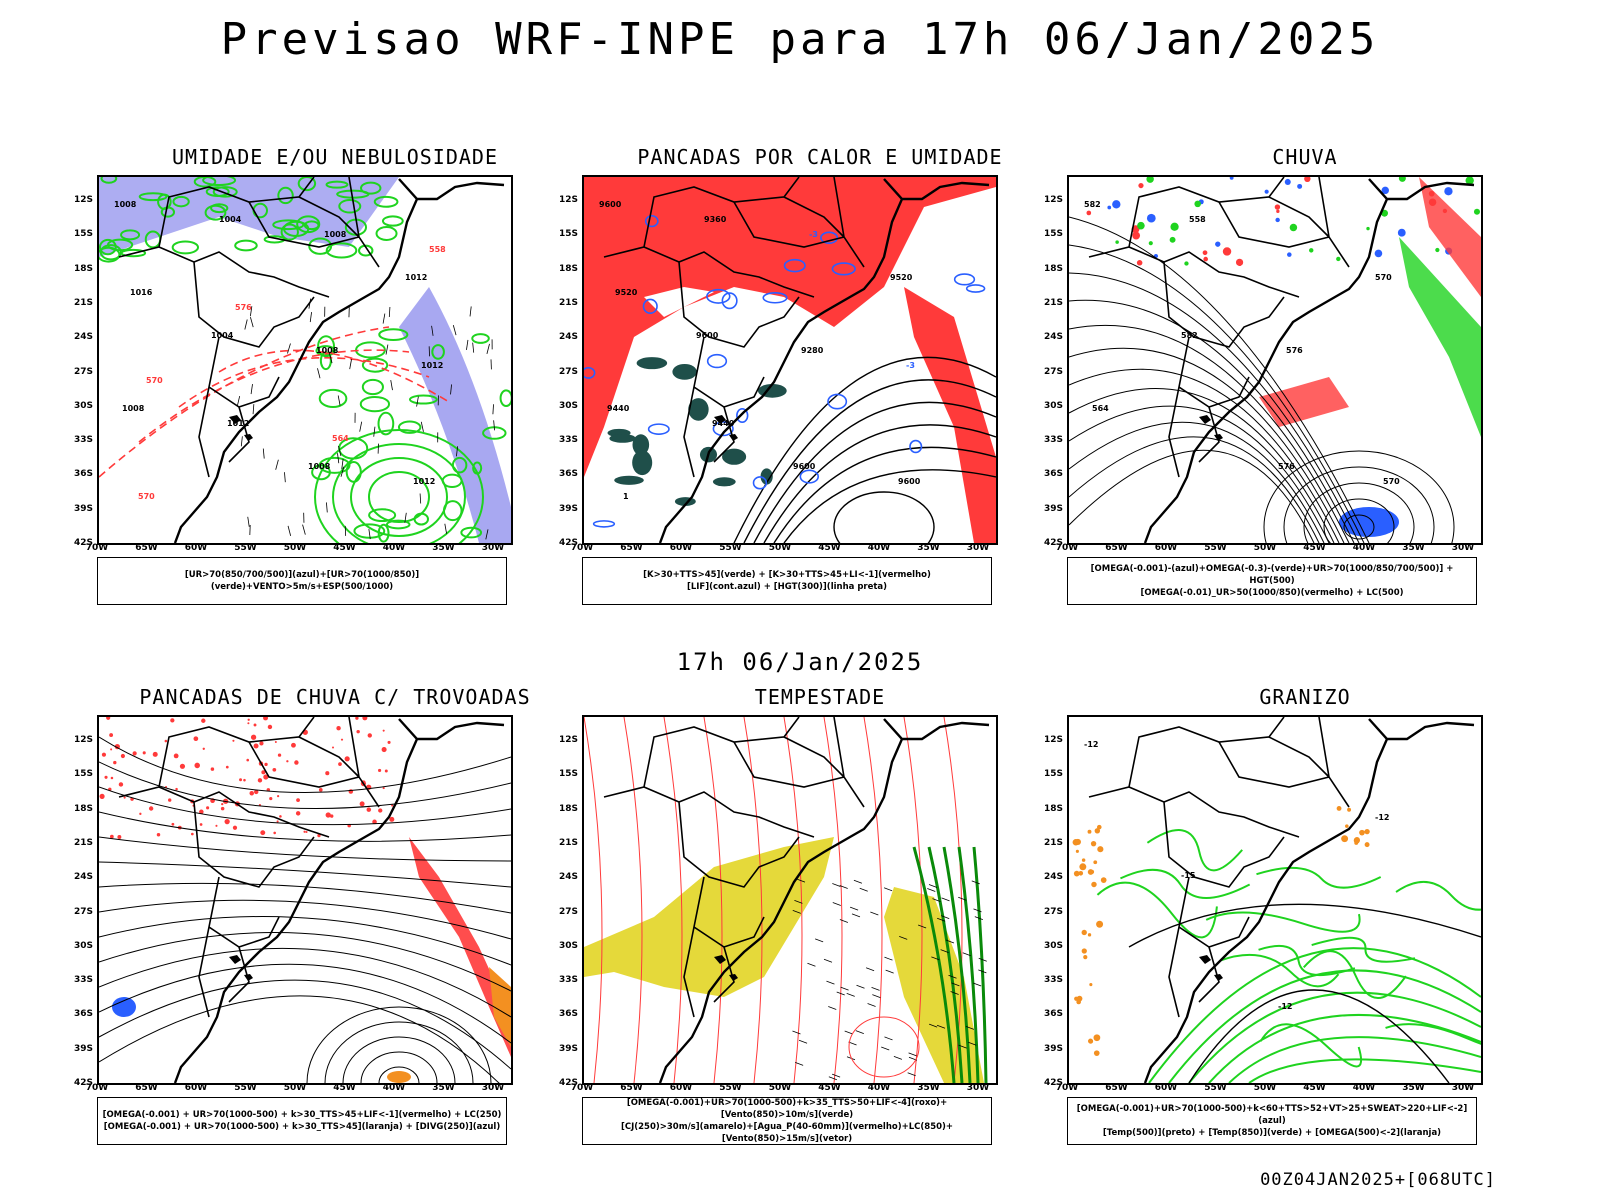 This screenshot has width=1600, height=1200. What do you see at coordinates (335, 157) in the screenshot?
I see `panel-title: UMIDADE E/OU NEBULOSIDADE` at bounding box center [335, 157].